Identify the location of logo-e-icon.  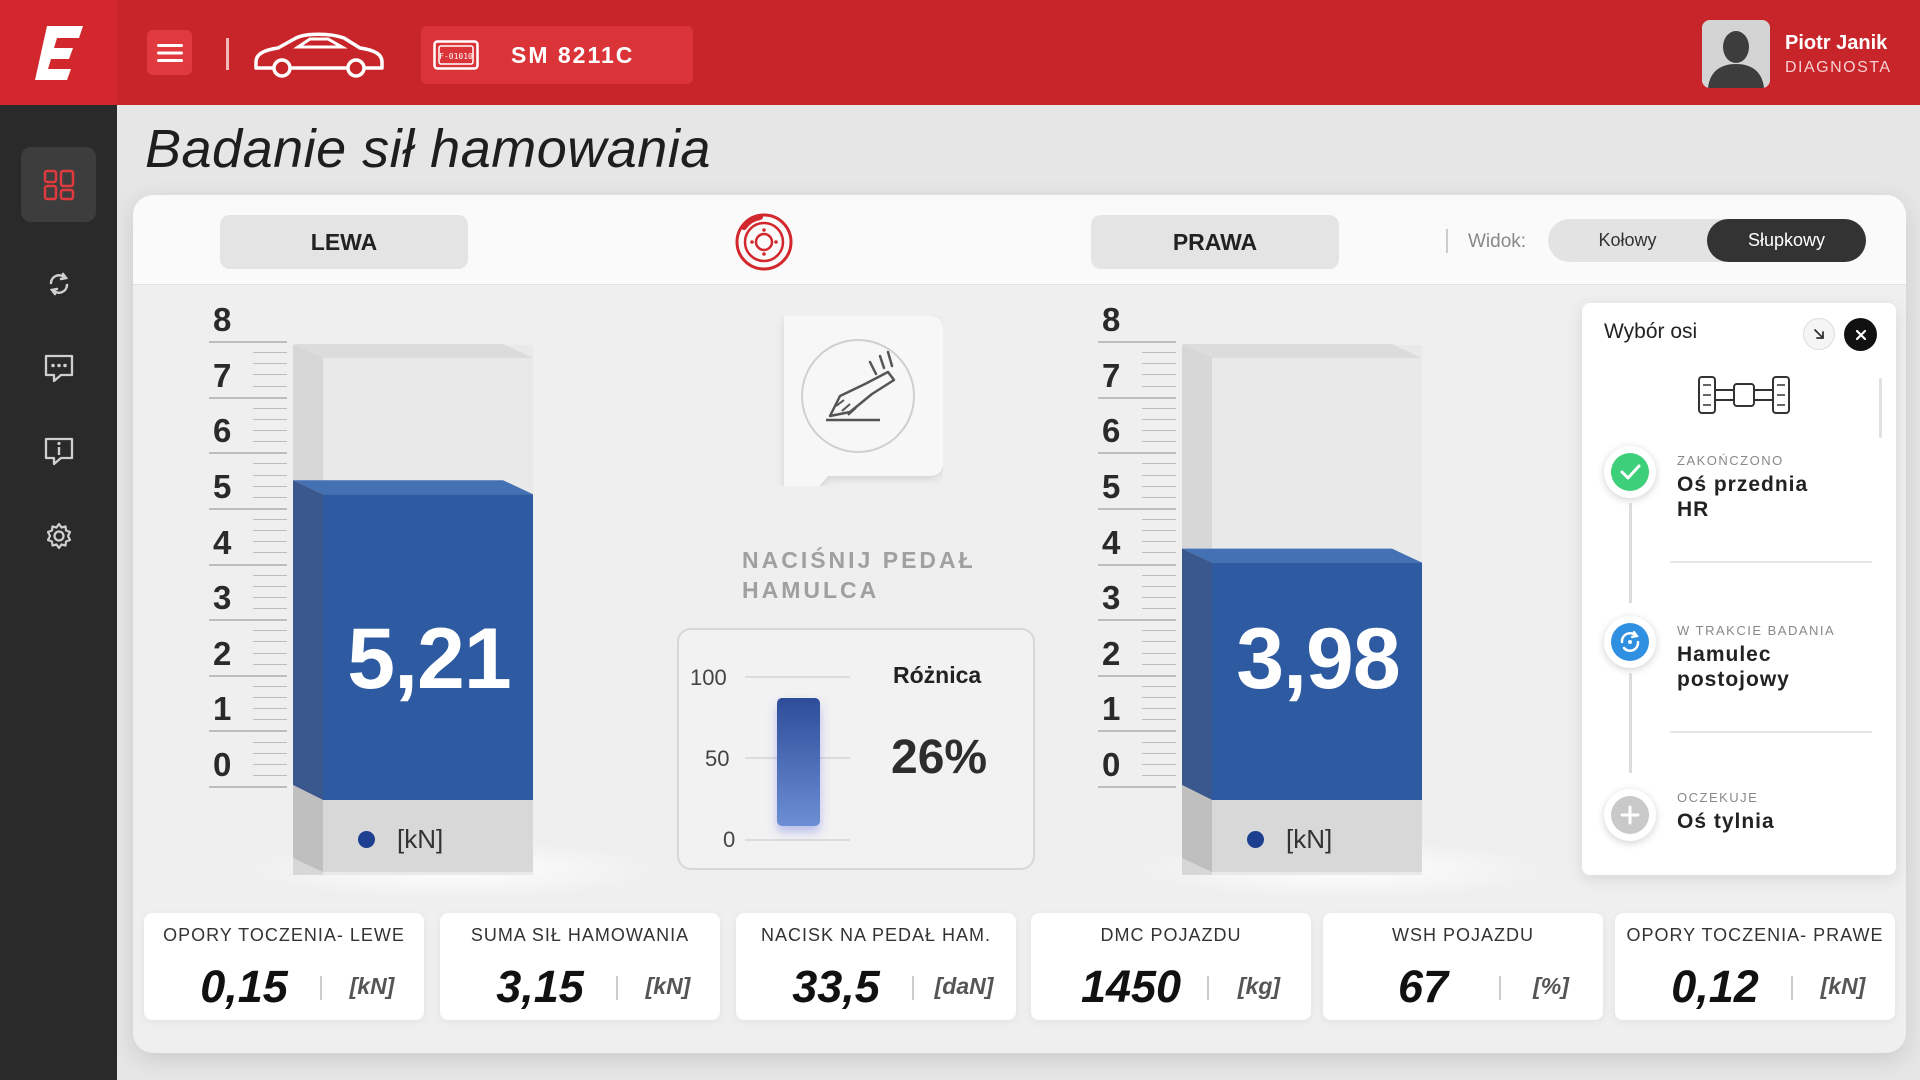
(58, 52).